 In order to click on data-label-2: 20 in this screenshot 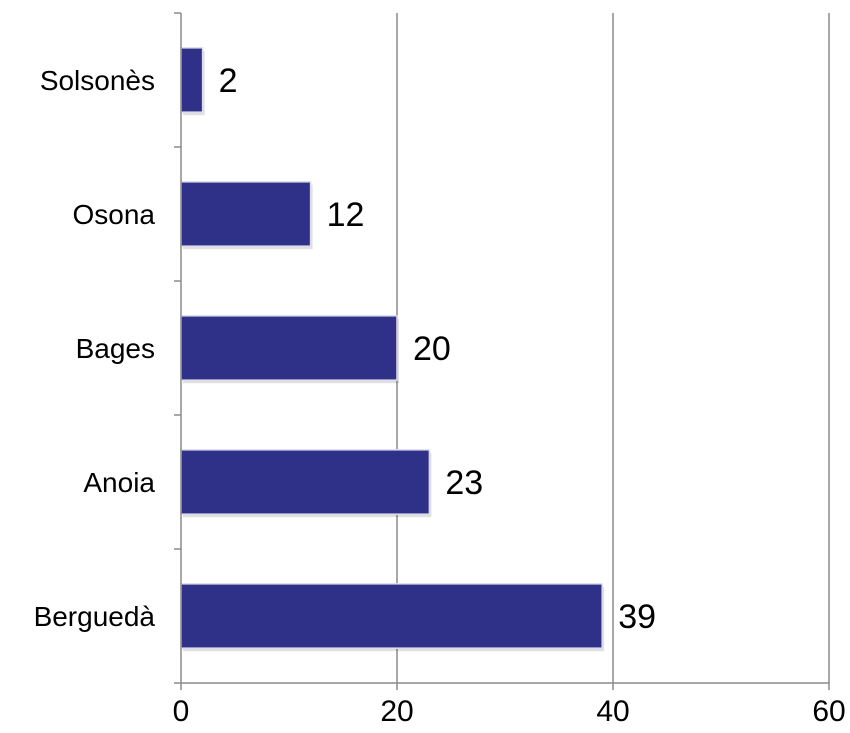, I will do `click(432, 349)`.